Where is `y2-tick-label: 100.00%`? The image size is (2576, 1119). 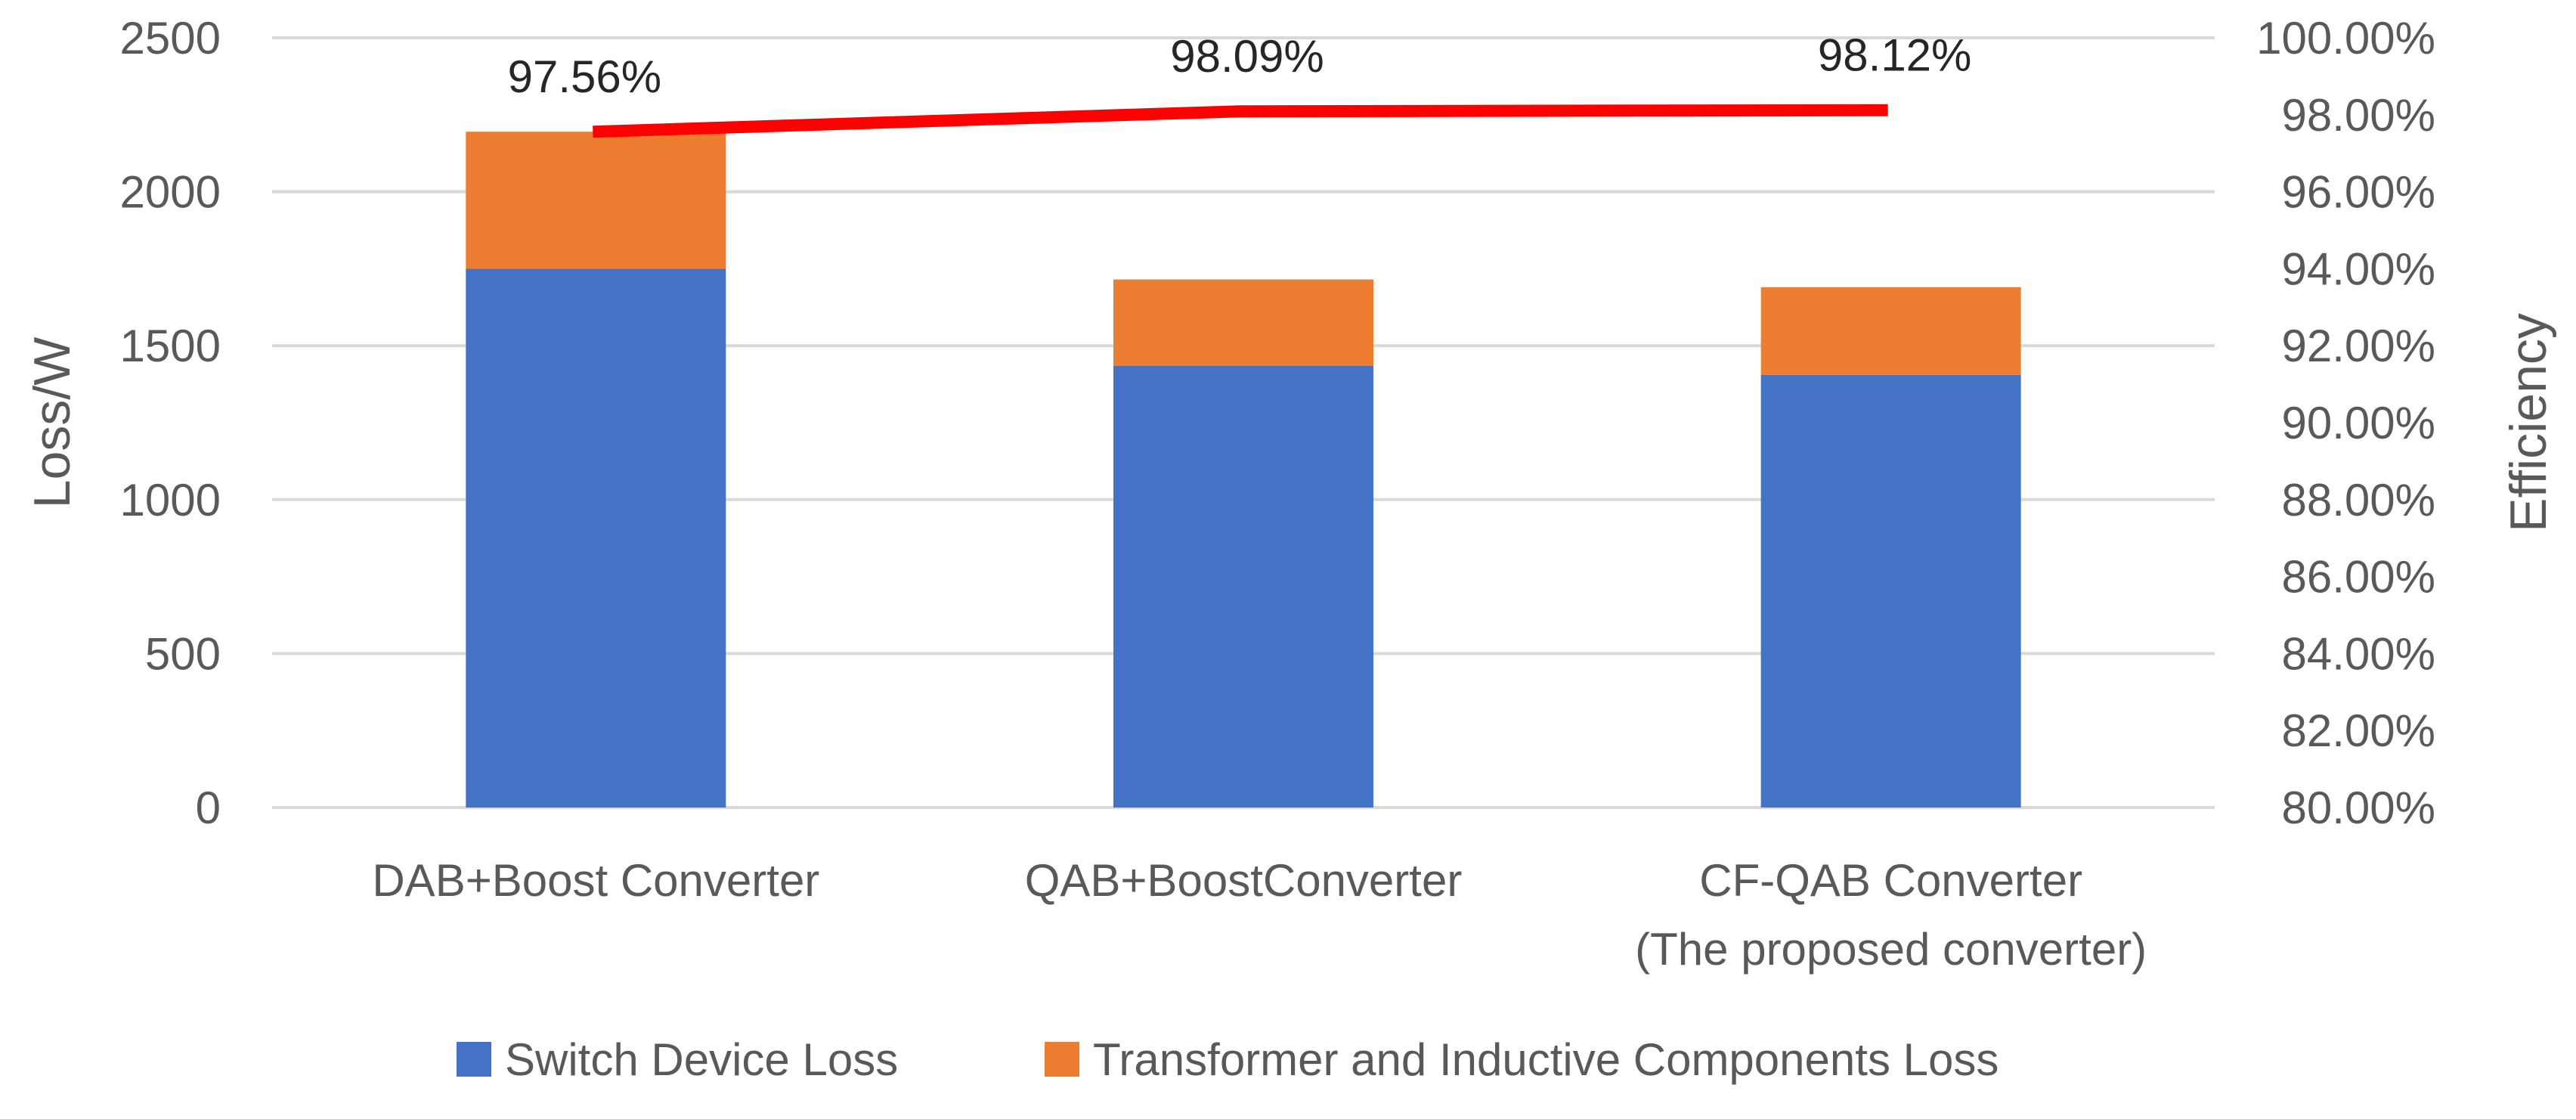 y2-tick-label: 100.00% is located at coordinates (2345, 38).